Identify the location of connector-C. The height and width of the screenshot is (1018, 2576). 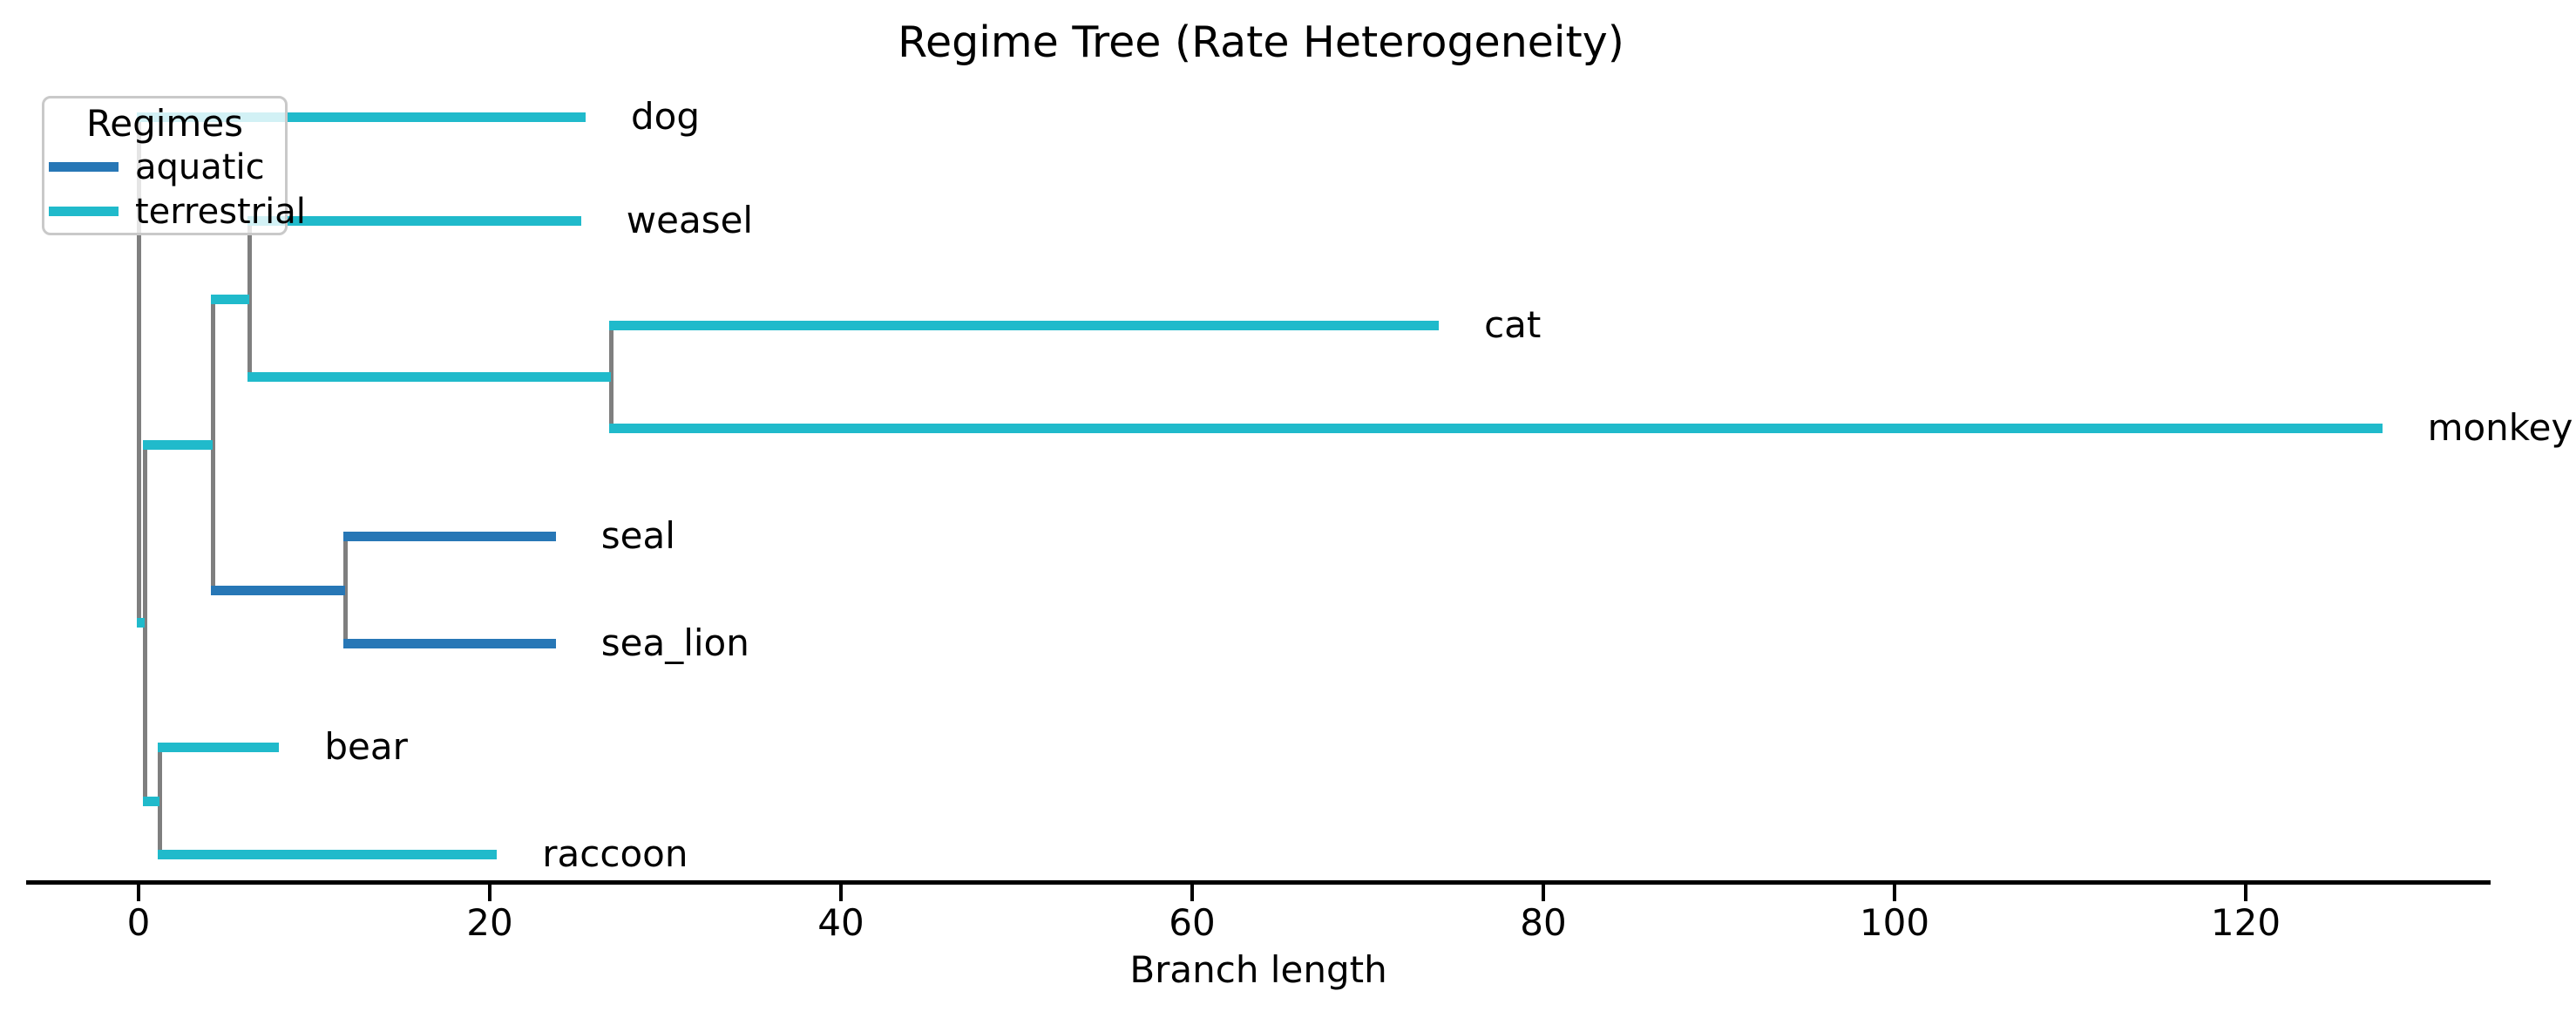
(214, 444).